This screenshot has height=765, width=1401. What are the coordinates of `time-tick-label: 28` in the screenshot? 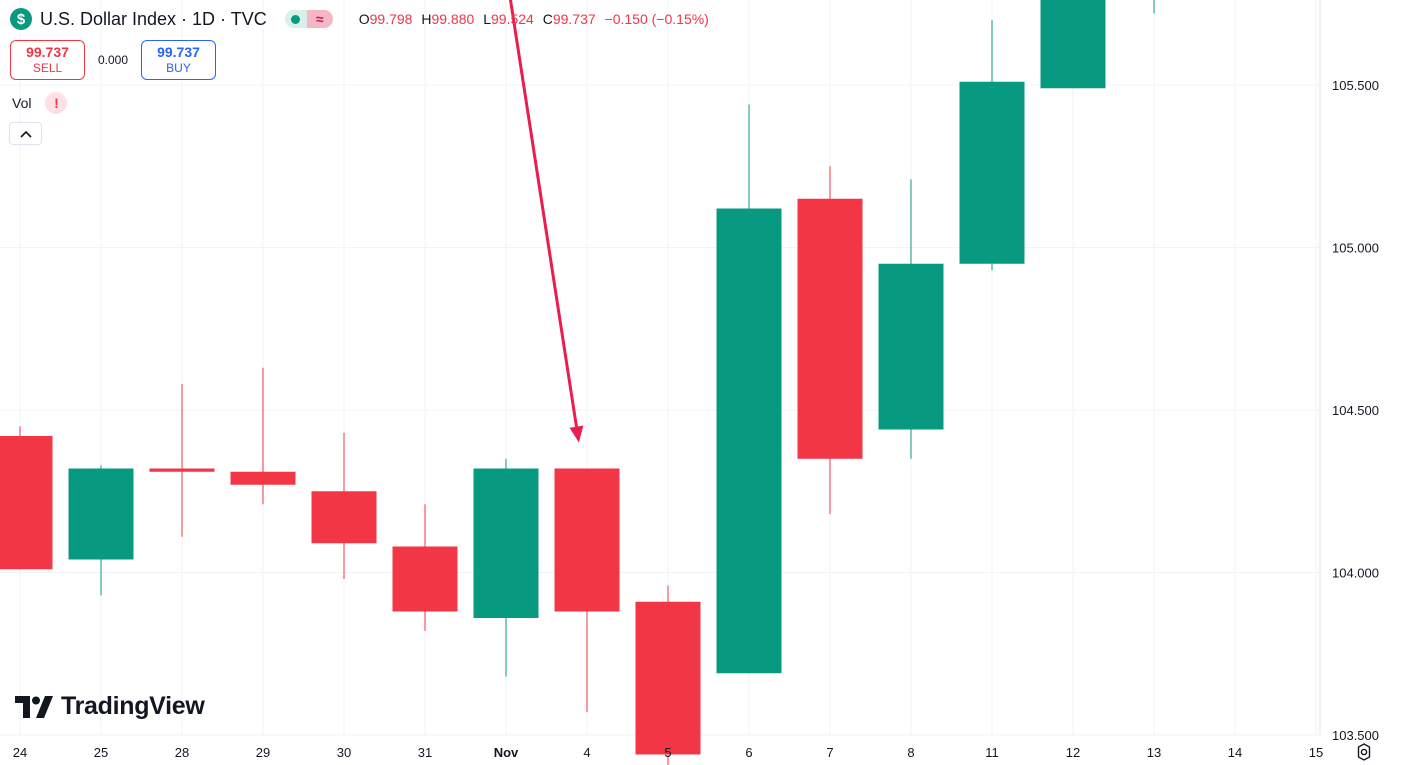 It's located at (182, 752).